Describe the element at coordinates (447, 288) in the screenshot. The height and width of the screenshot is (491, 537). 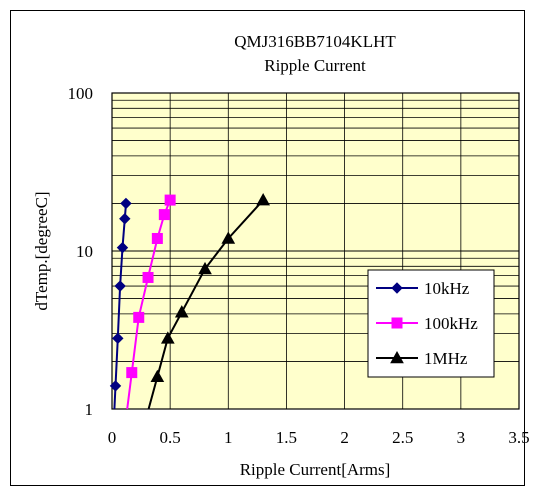
I see `legend-label: 10kHz` at that location.